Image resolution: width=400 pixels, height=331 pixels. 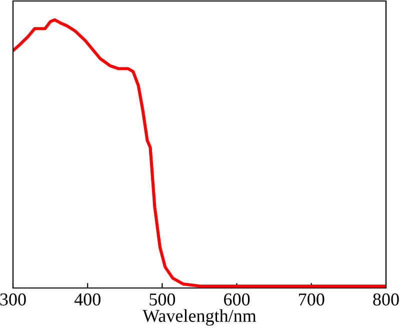 What do you see at coordinates (199, 317) in the screenshot?
I see `x-axis-title: Wavelength/nm` at bounding box center [199, 317].